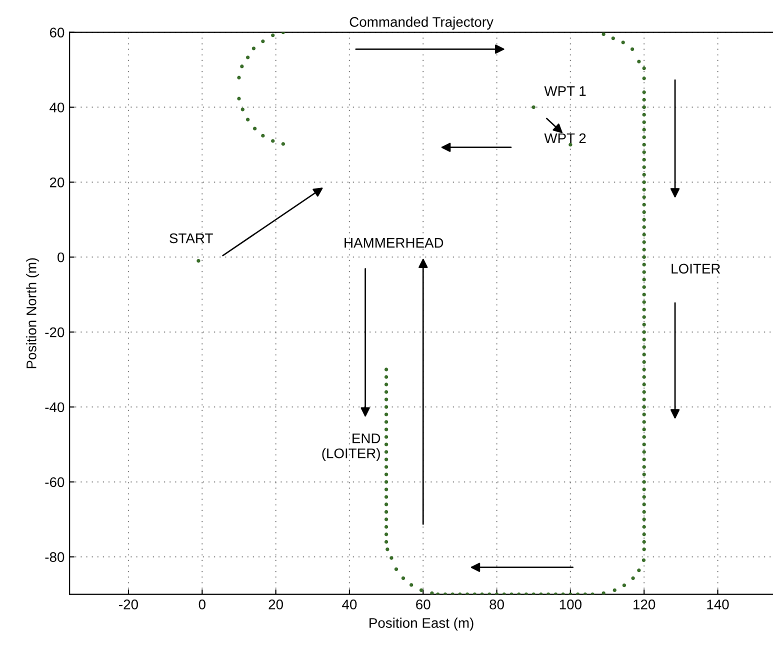  What do you see at coordinates (351, 448) in the screenshot?
I see `annotation: END (LOITER)` at bounding box center [351, 448].